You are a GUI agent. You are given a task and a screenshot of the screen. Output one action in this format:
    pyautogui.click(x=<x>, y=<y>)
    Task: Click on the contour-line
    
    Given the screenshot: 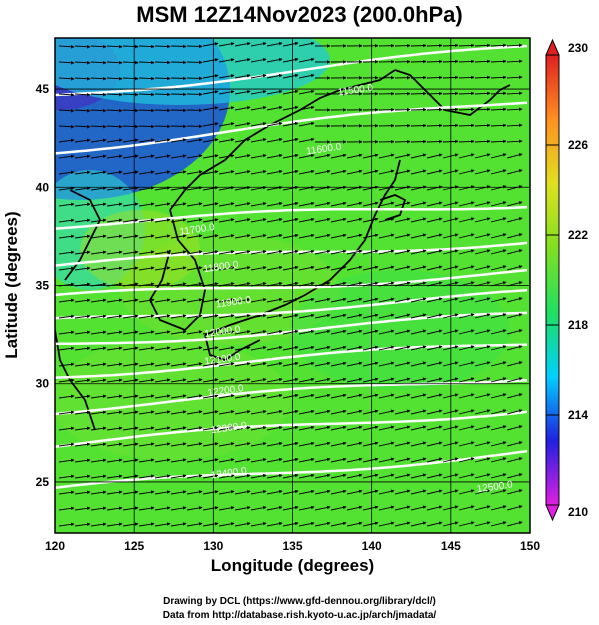 What is the action you would take?
    pyautogui.click(x=291, y=217)
    